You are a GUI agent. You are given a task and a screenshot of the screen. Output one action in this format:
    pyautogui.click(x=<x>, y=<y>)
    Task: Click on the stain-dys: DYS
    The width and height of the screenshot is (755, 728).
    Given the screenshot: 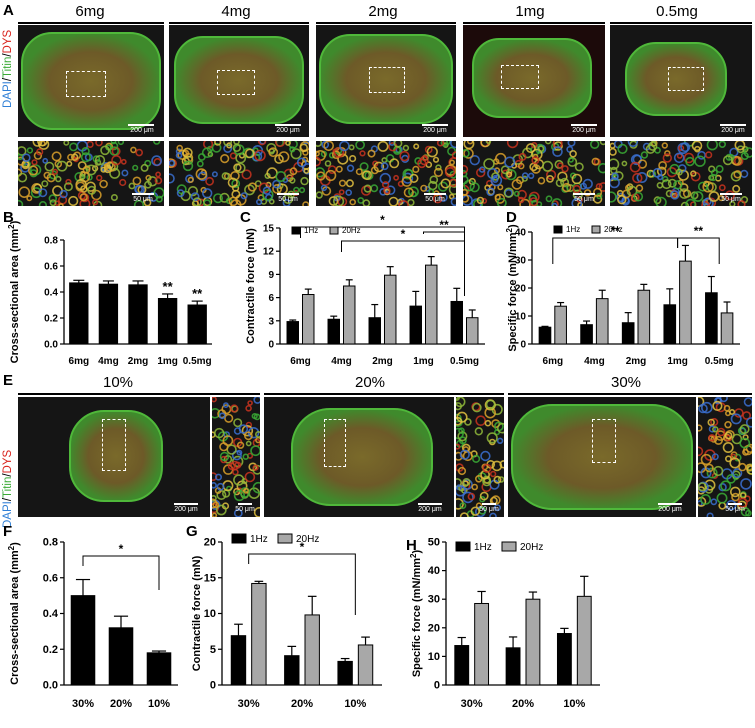 What is the action you would take?
    pyautogui.click(x=8, y=41)
    